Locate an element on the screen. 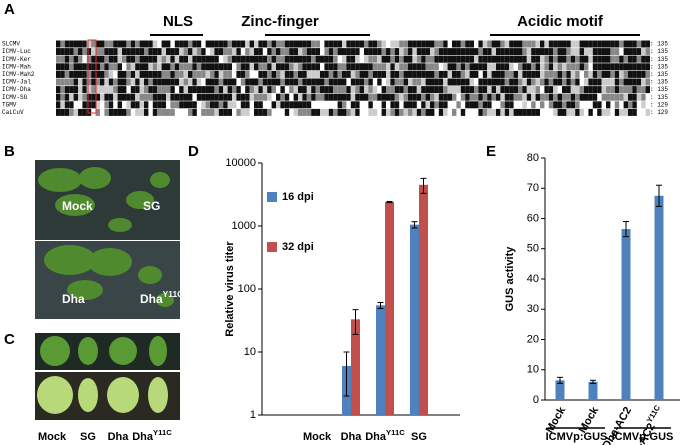 This screenshot has height=445, width=685. y-tick-label: 100 is located at coordinates (247, 289).